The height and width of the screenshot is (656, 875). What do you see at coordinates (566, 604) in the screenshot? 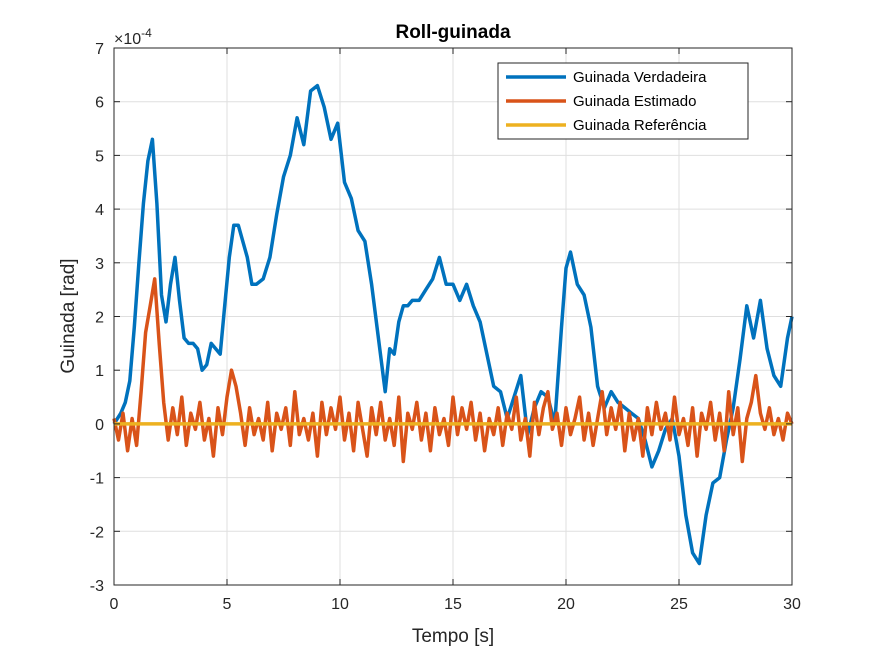
I see `x-tick-label: 20` at bounding box center [566, 604].